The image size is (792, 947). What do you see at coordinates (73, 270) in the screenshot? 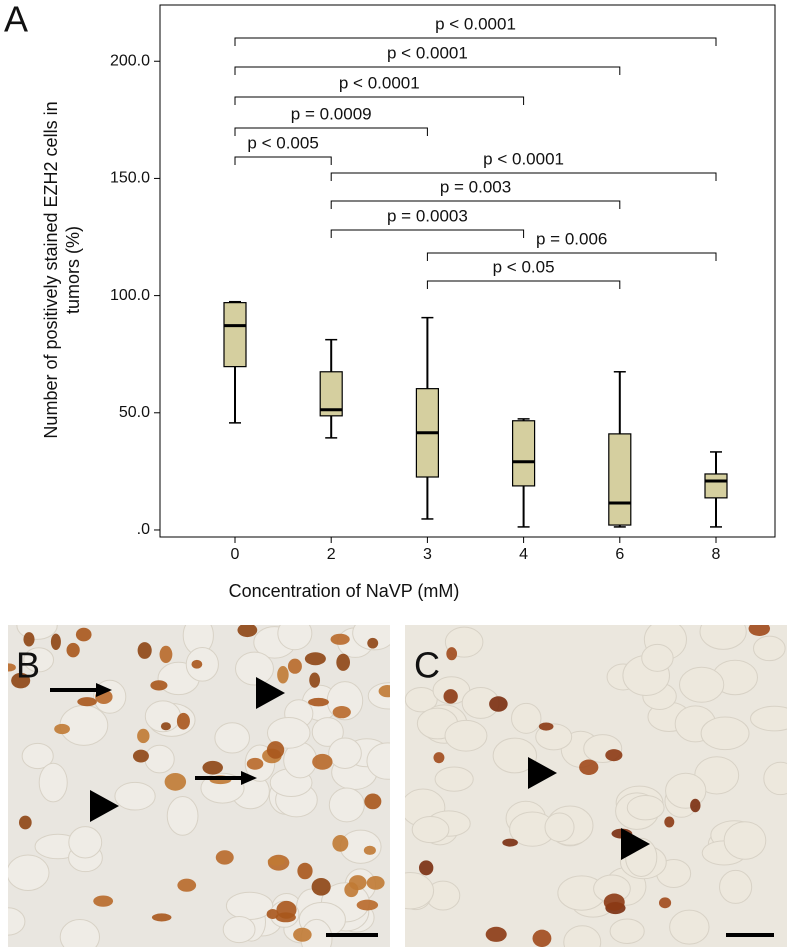
I see `y-axis-title-line: tumors (%)` at bounding box center [73, 270].